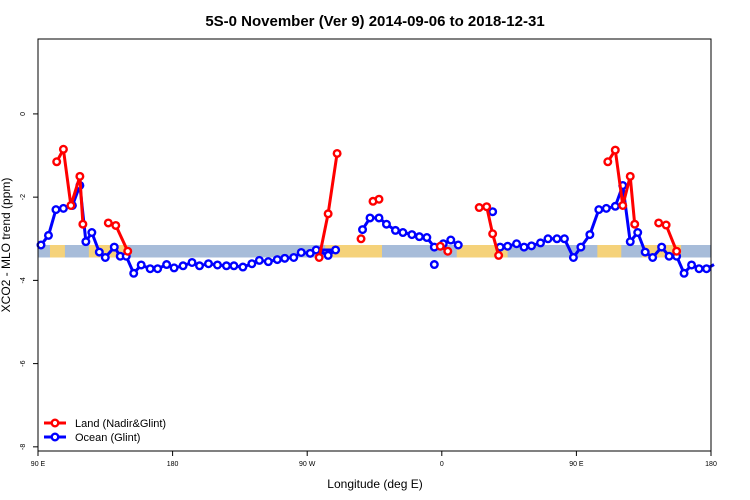 Image resolution: width=750 pixels, height=500 pixels. I want to click on y-tick-label: 0, so click(23, 114).